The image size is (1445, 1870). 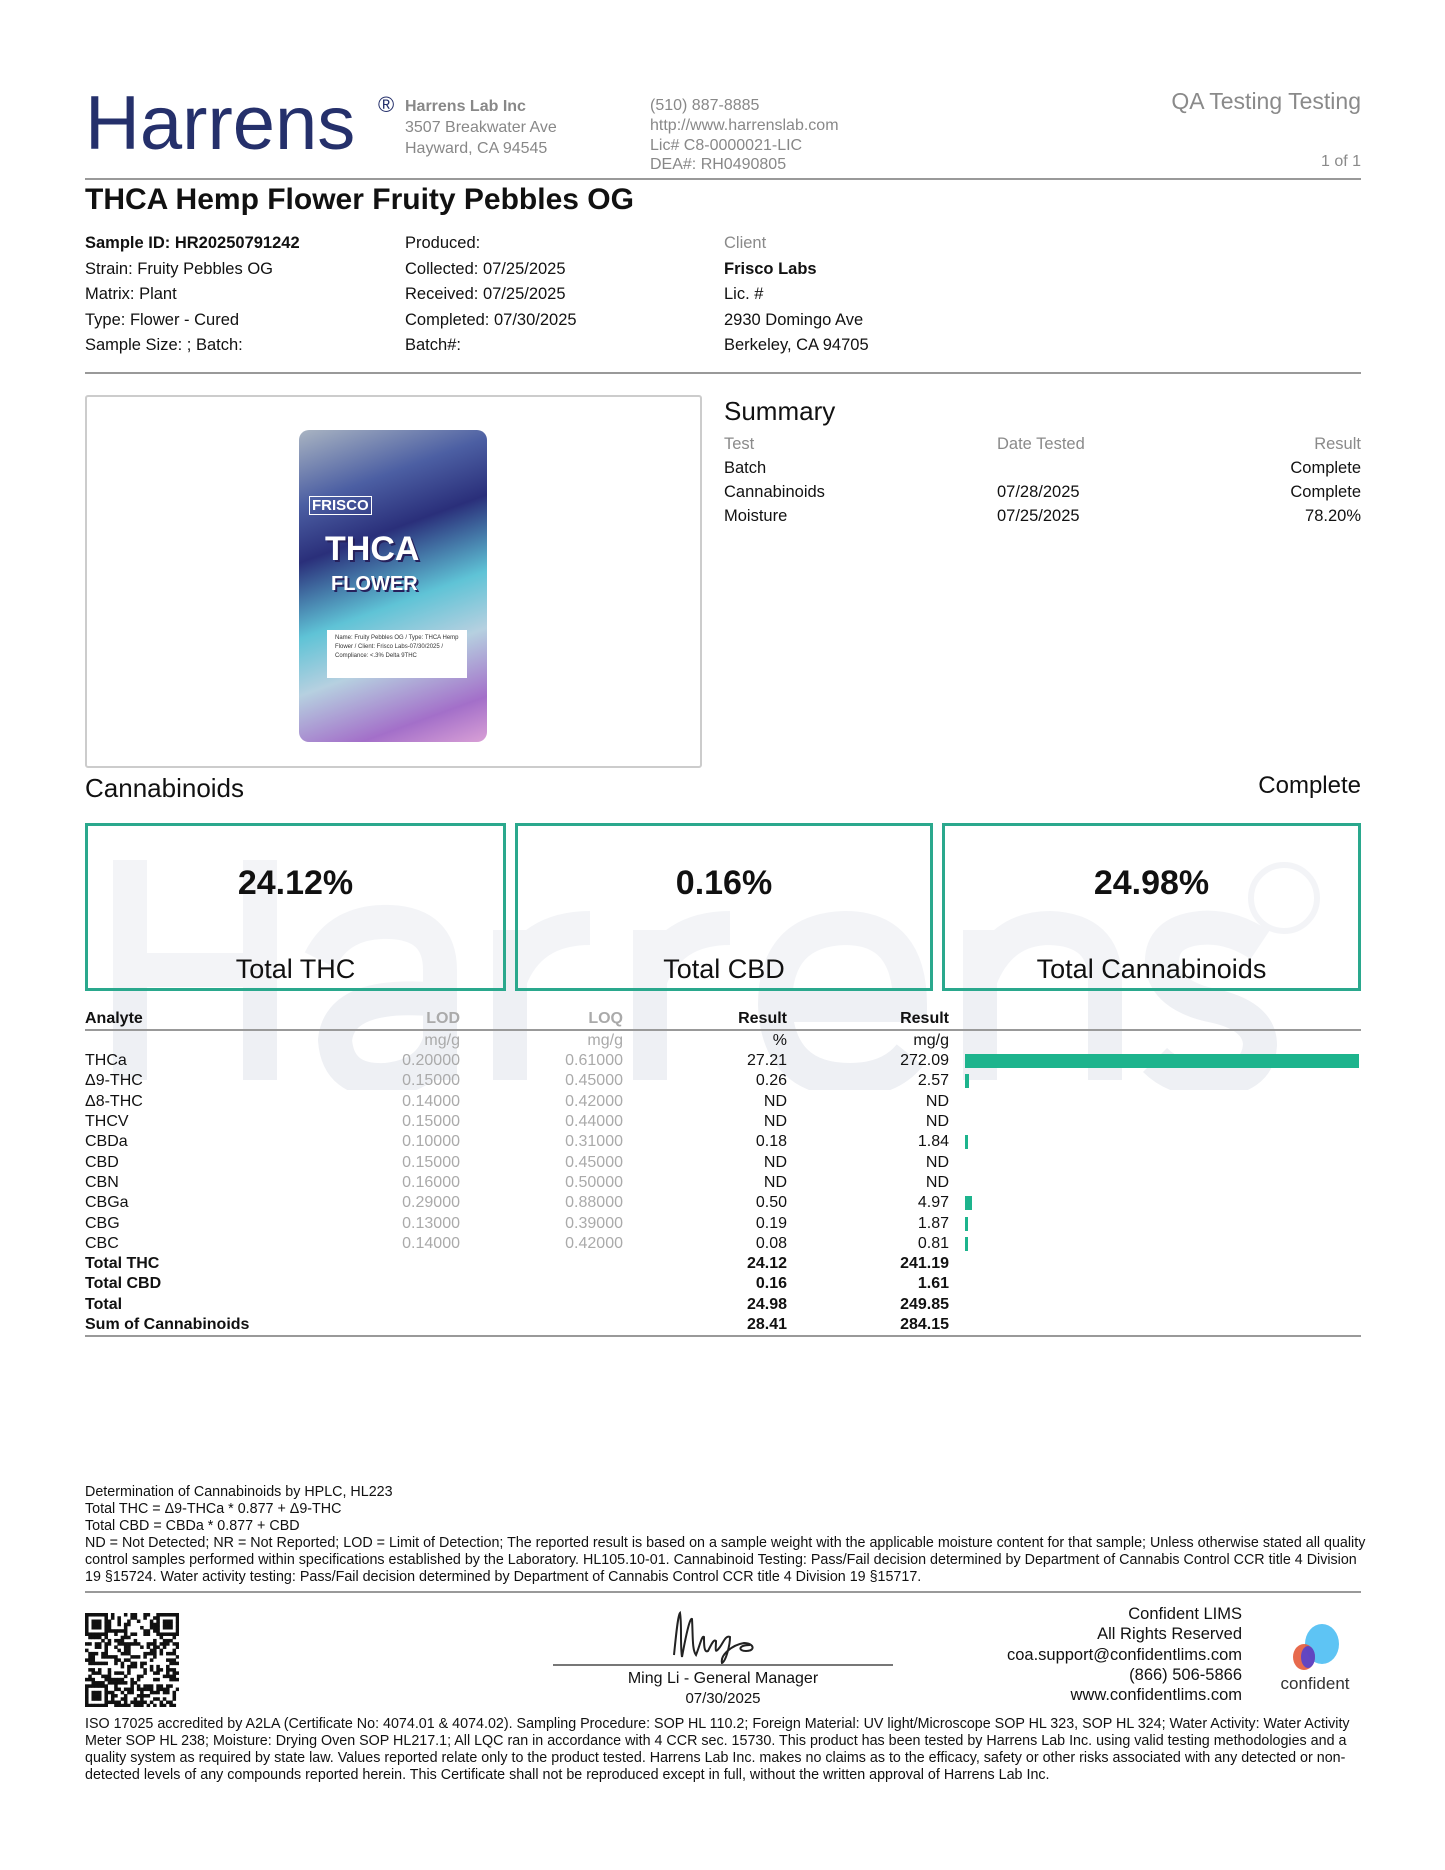 I want to click on lims-email: coa.support@confidentlims.com, so click(x=1124, y=1654).